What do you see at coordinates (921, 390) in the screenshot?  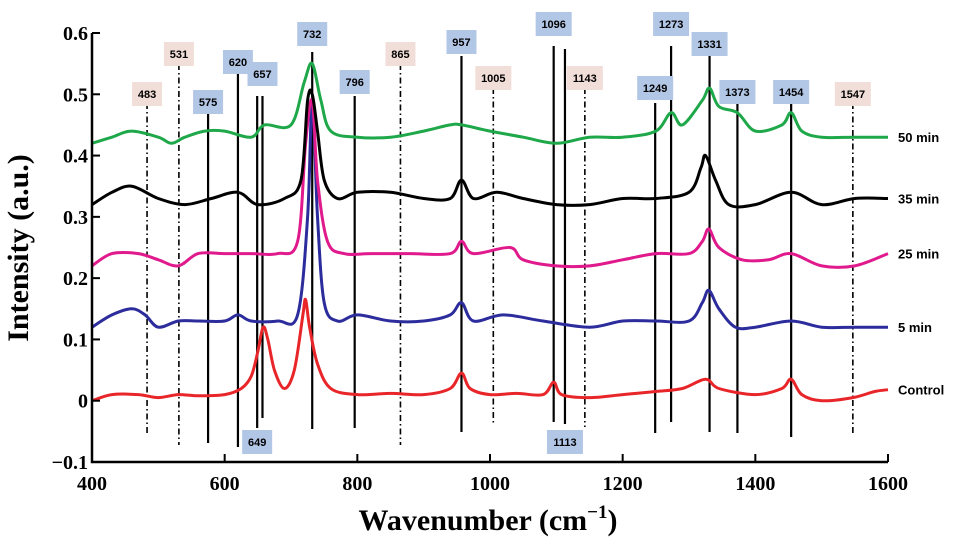 I see `series-label-control: Control` at bounding box center [921, 390].